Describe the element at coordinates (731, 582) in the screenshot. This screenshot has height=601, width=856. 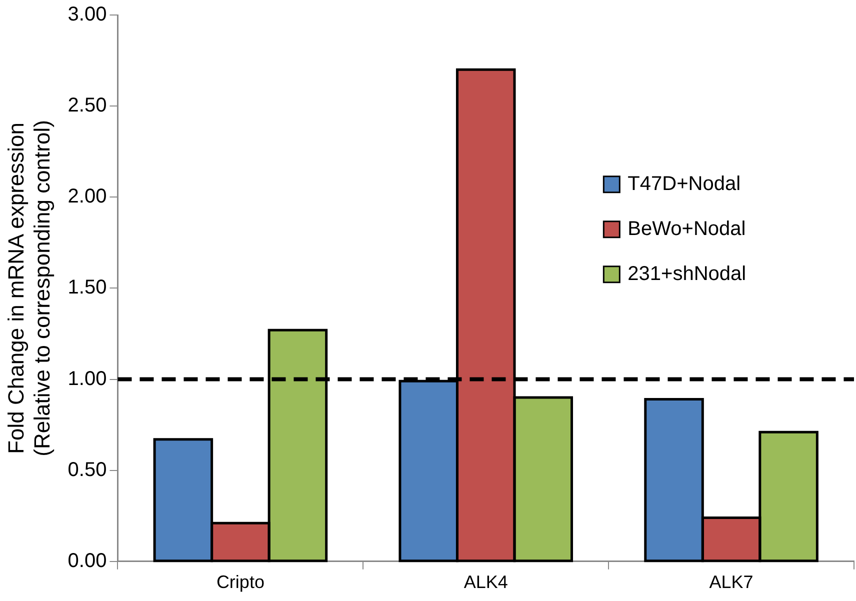
I see `x-tick-label: ALK7` at that location.